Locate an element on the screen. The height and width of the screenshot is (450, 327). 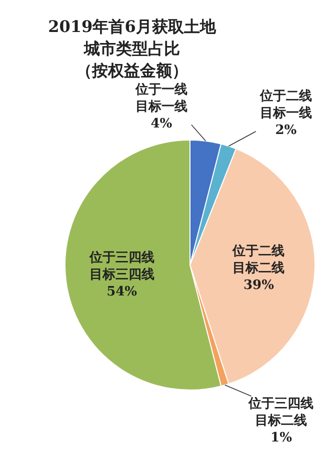
slice-label: 位于一线目标一线 is located at coordinates (161, 98).